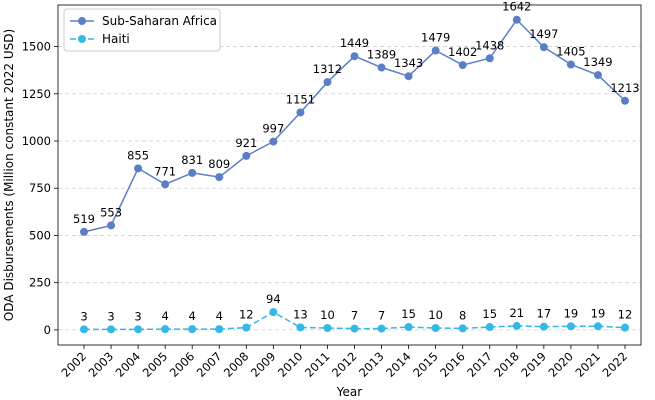  I want to click on data-label: 12, so click(625, 315).